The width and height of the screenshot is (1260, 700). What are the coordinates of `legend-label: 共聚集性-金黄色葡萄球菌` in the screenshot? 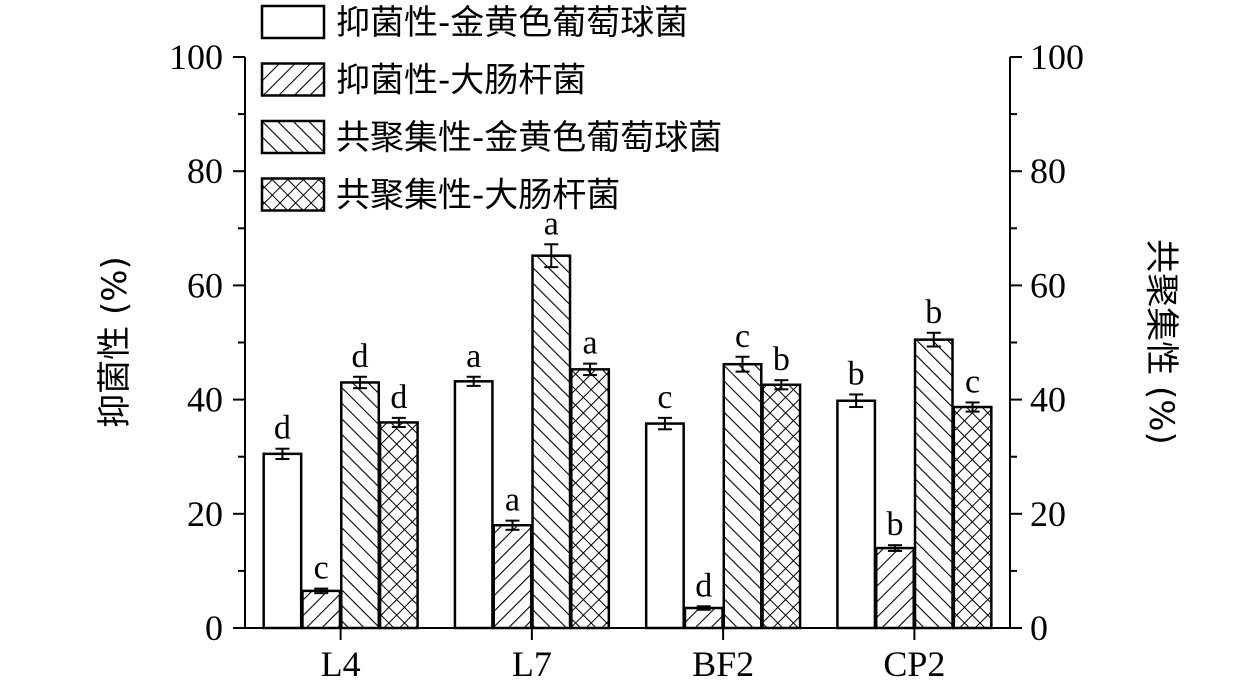 It's located at (529, 138).